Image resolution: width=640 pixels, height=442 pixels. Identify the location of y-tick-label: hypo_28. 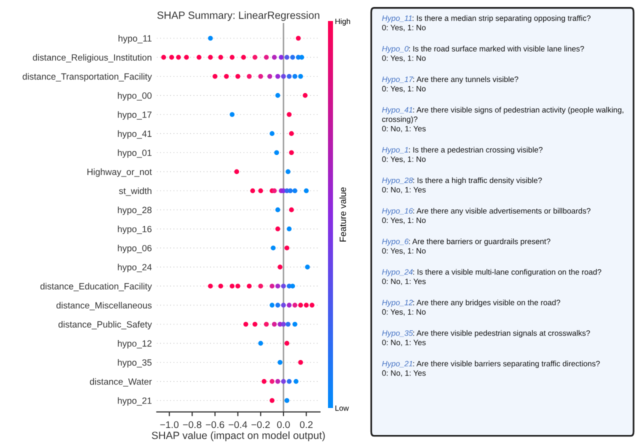
(135, 210).